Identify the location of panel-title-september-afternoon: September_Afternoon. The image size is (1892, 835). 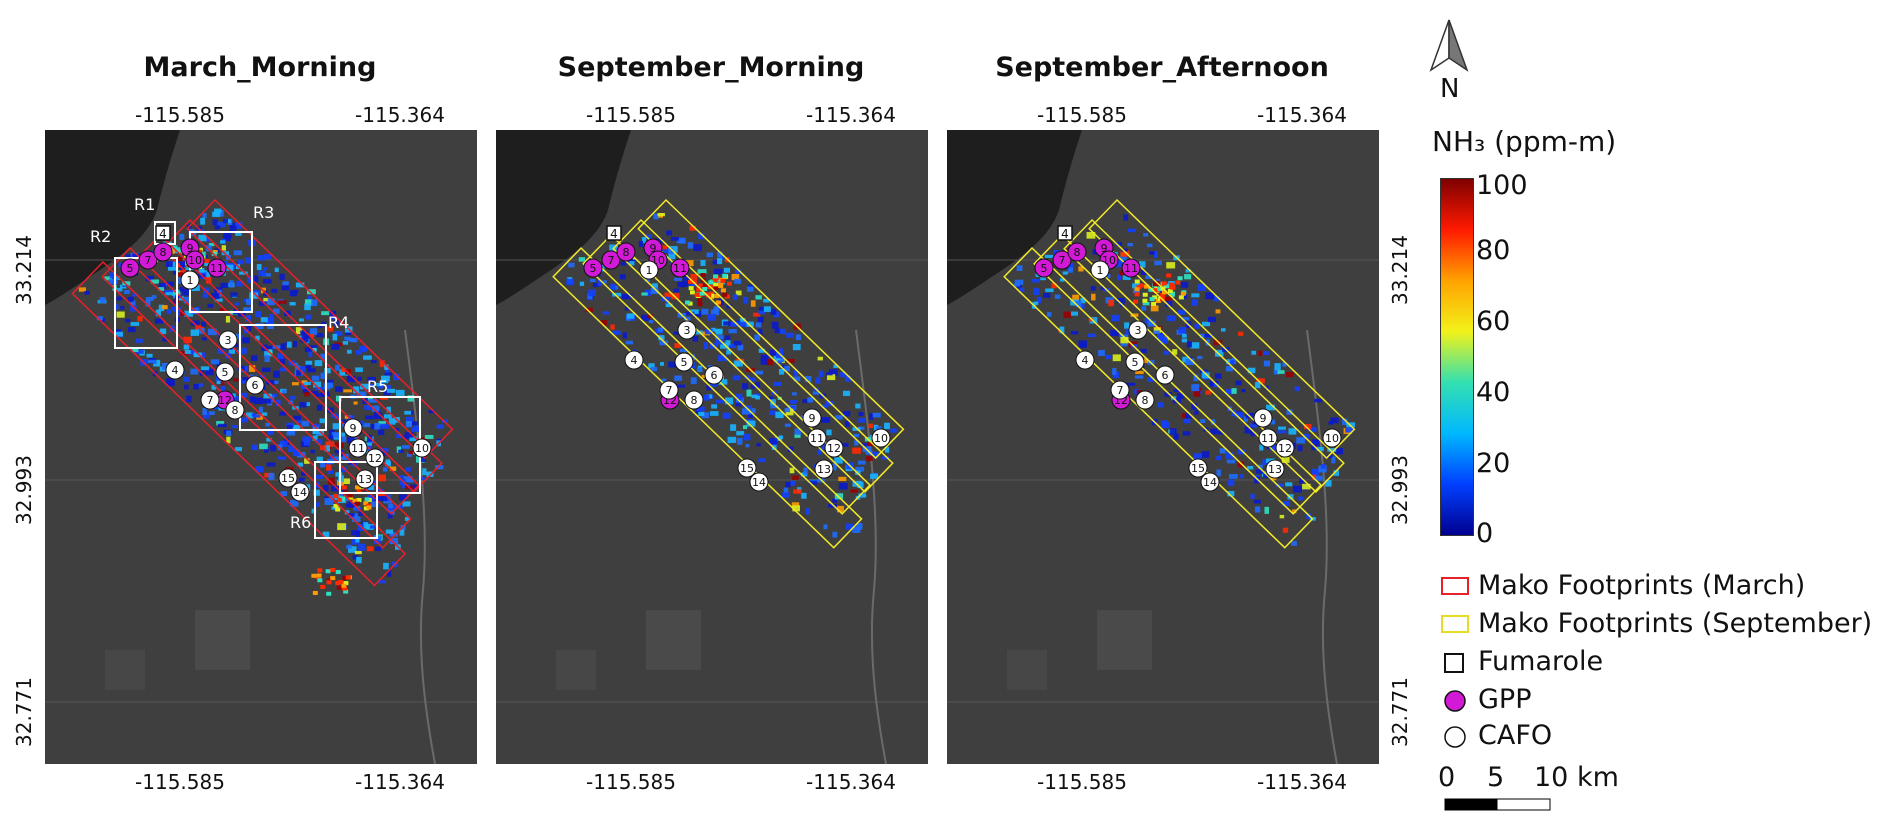
(1162, 67).